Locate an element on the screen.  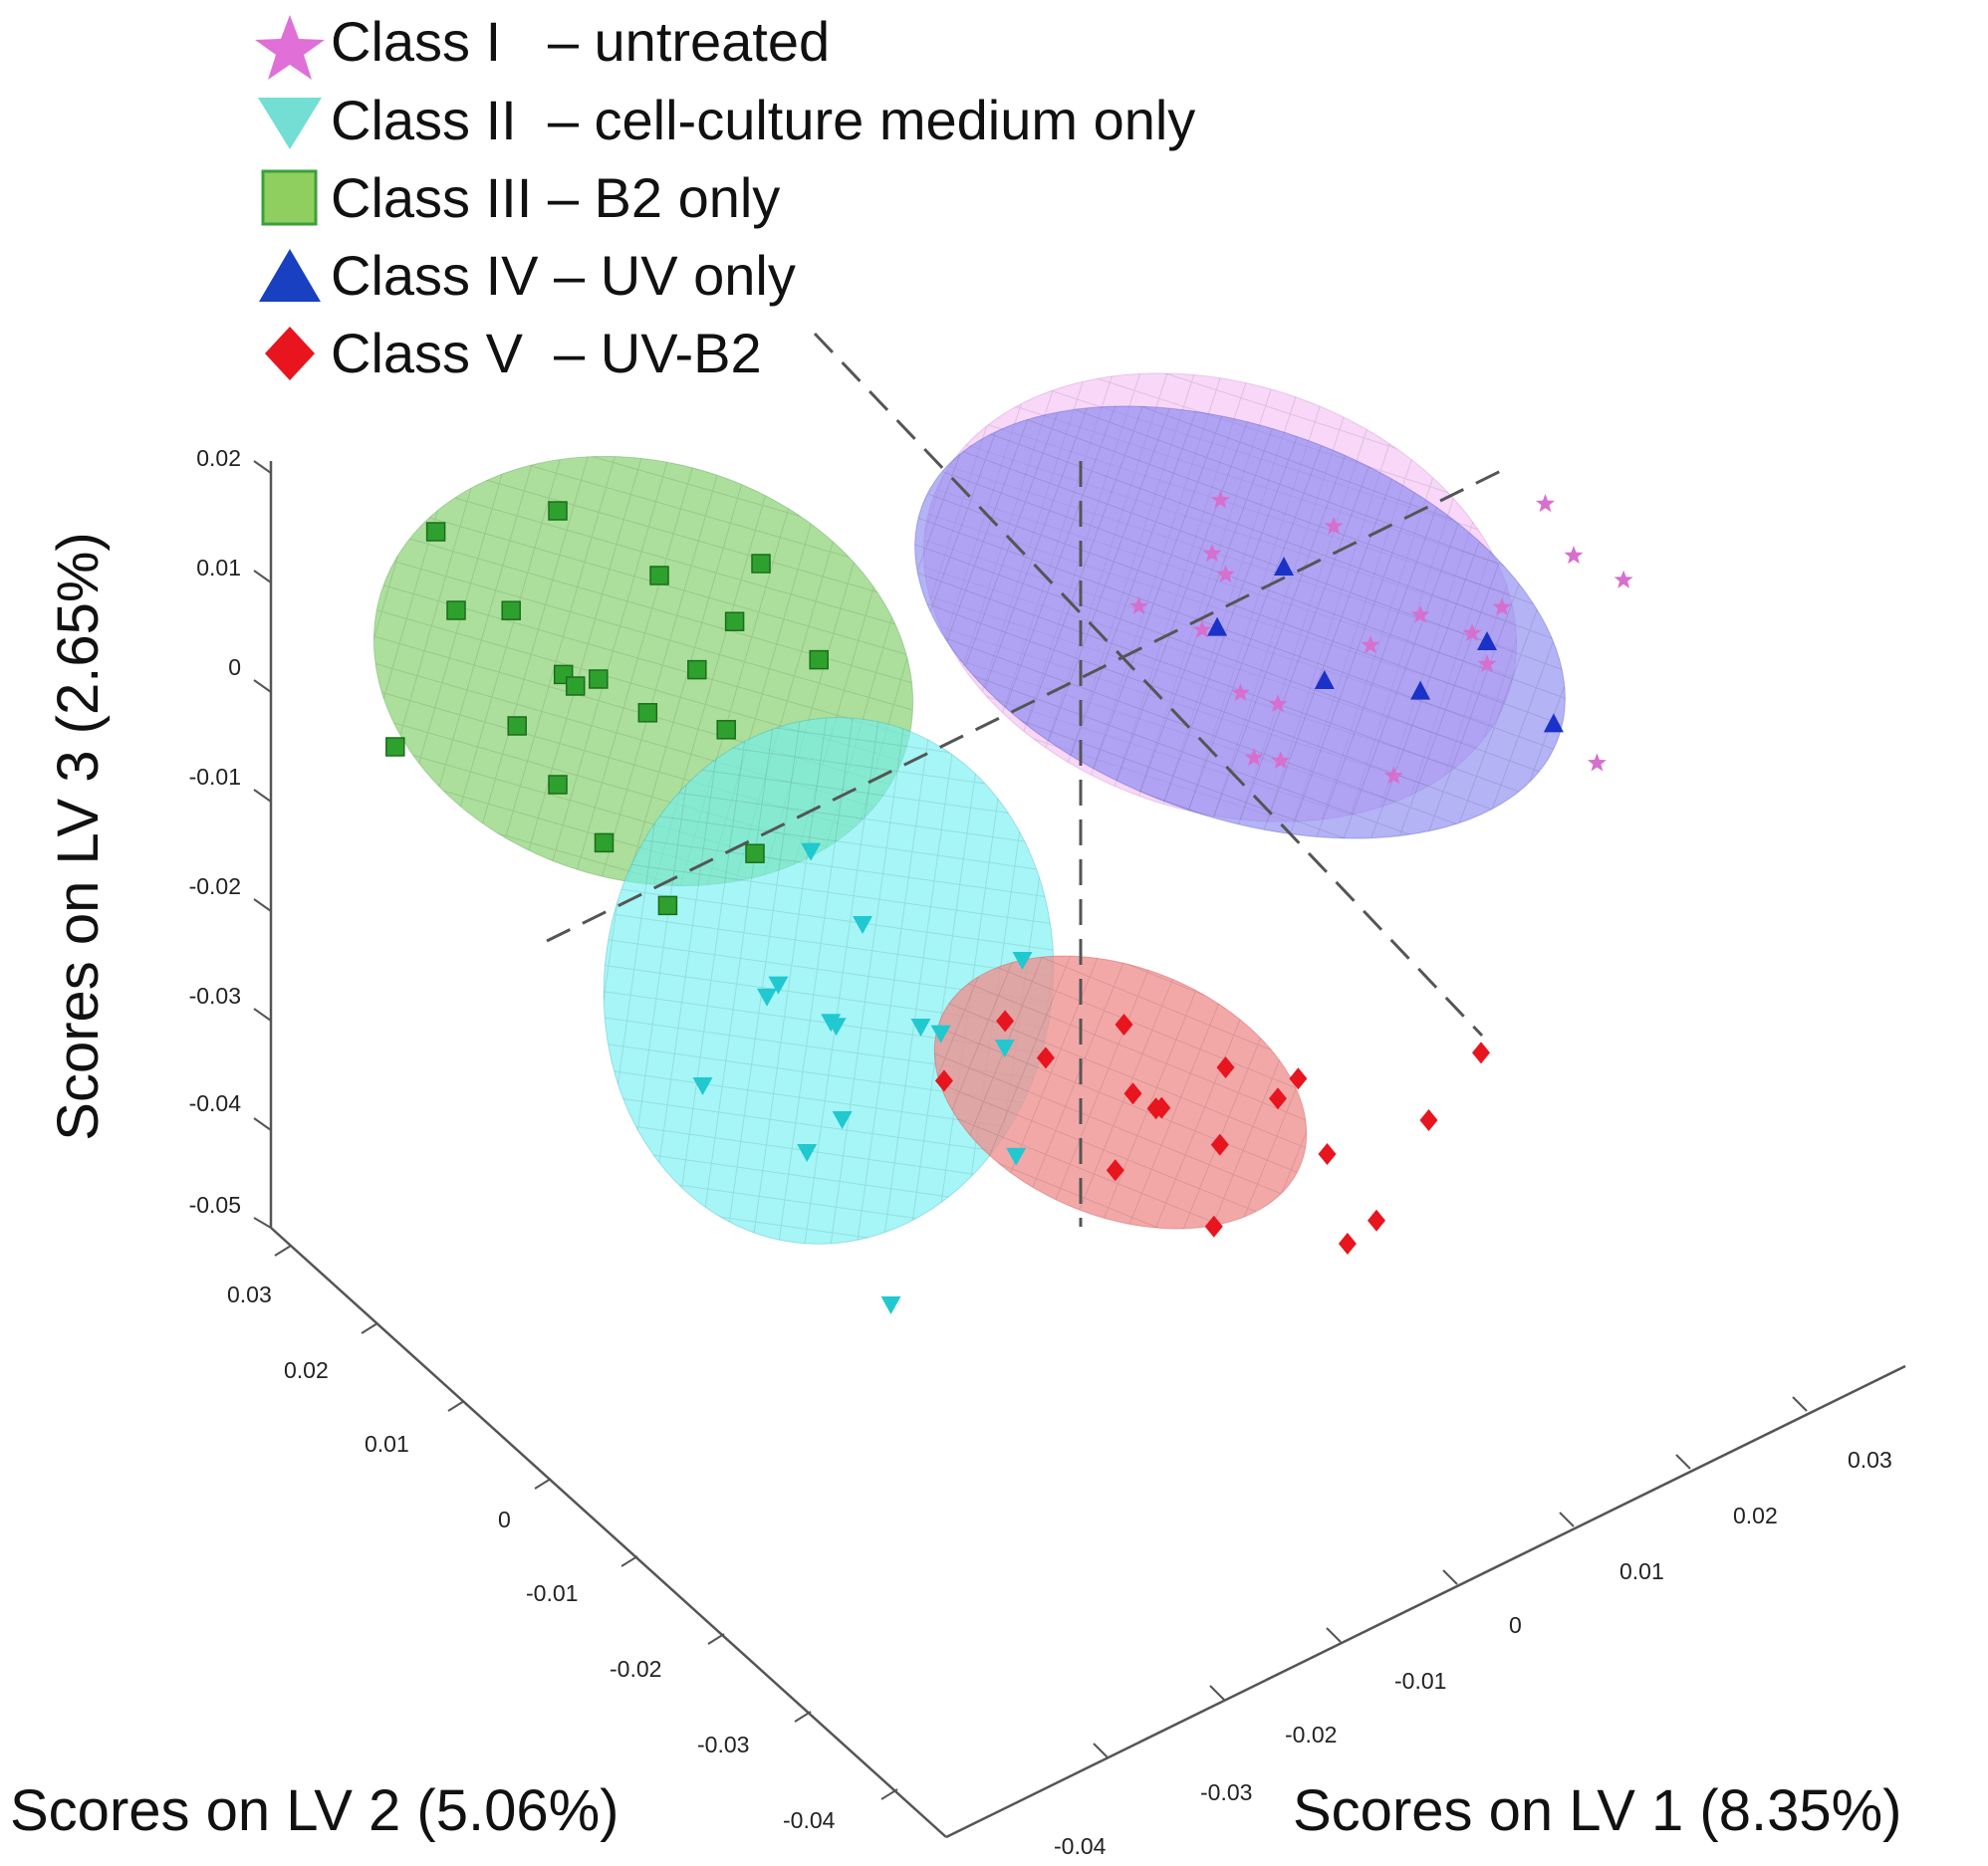
axis-y-tick-label: -0.03 is located at coordinates (723, 1744).